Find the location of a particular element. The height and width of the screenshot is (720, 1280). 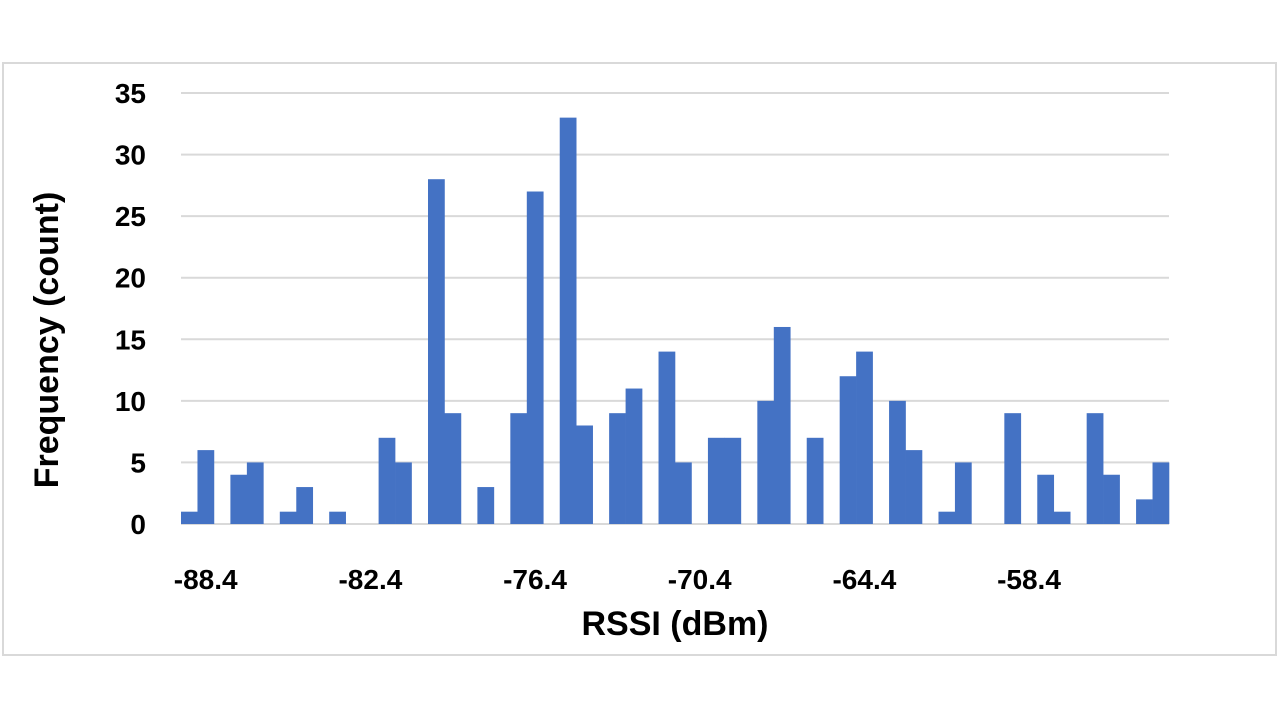

y-tick-label: 0 is located at coordinates (138, 524).